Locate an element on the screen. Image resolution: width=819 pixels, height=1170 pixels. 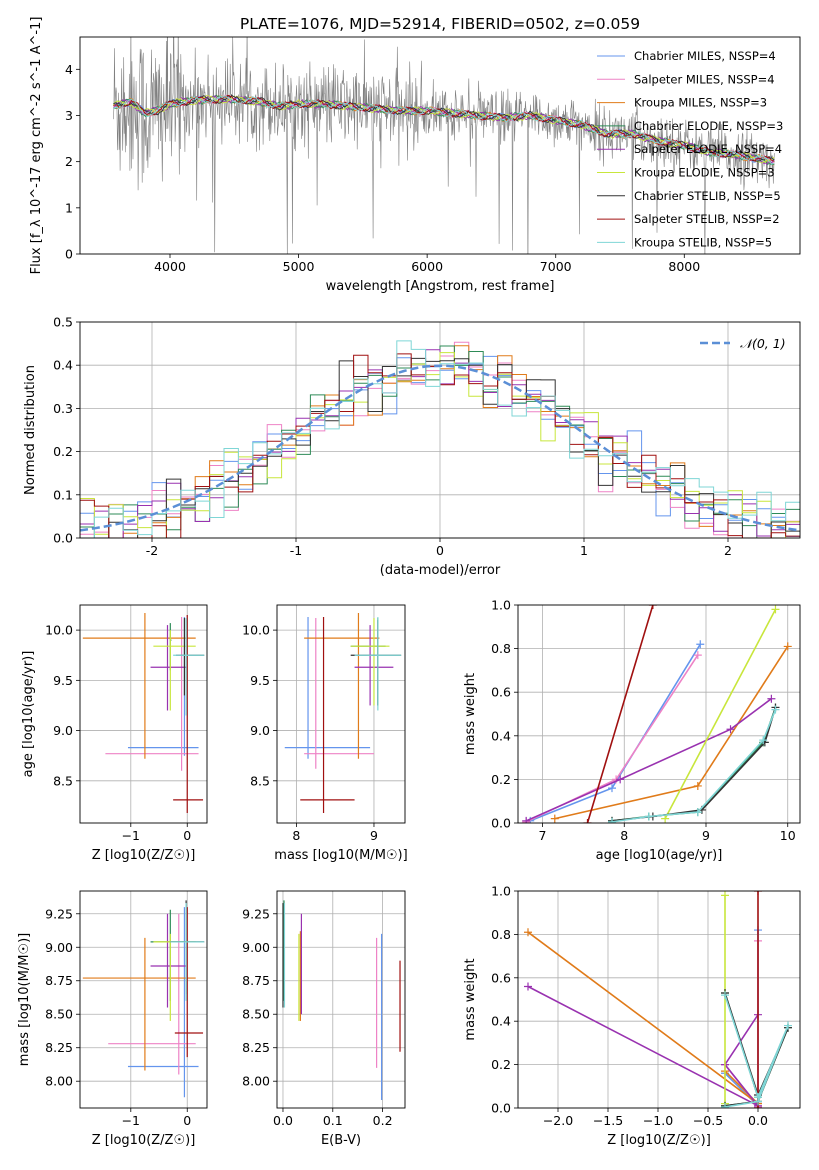
x-tick-label: 8000 is located at coordinates (684, 266).